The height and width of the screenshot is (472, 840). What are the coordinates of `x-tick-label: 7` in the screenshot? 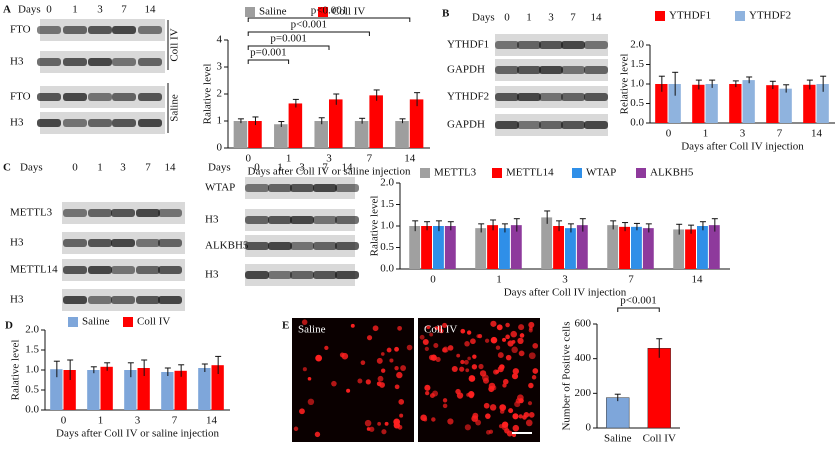 It's located at (175, 421).